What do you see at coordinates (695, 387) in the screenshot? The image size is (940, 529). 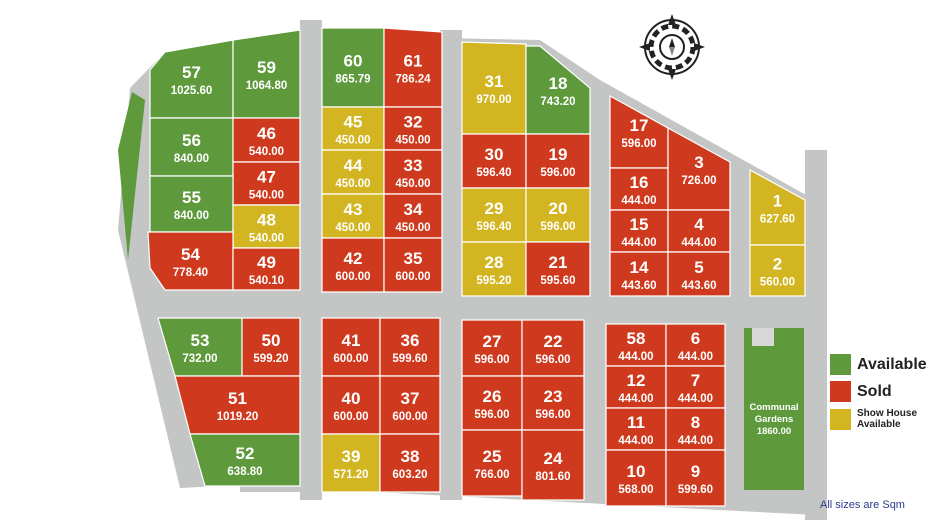 I see `plot-7: 7 444.00` at bounding box center [695, 387].